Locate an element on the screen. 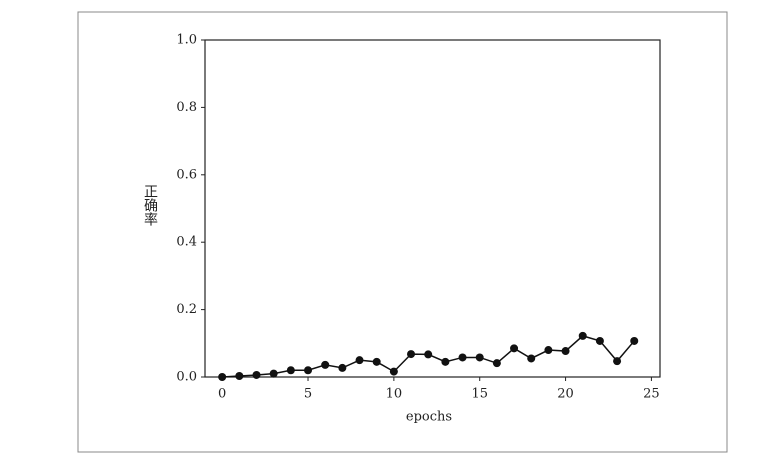  y-tick-label: 1.0 is located at coordinates (186, 40).